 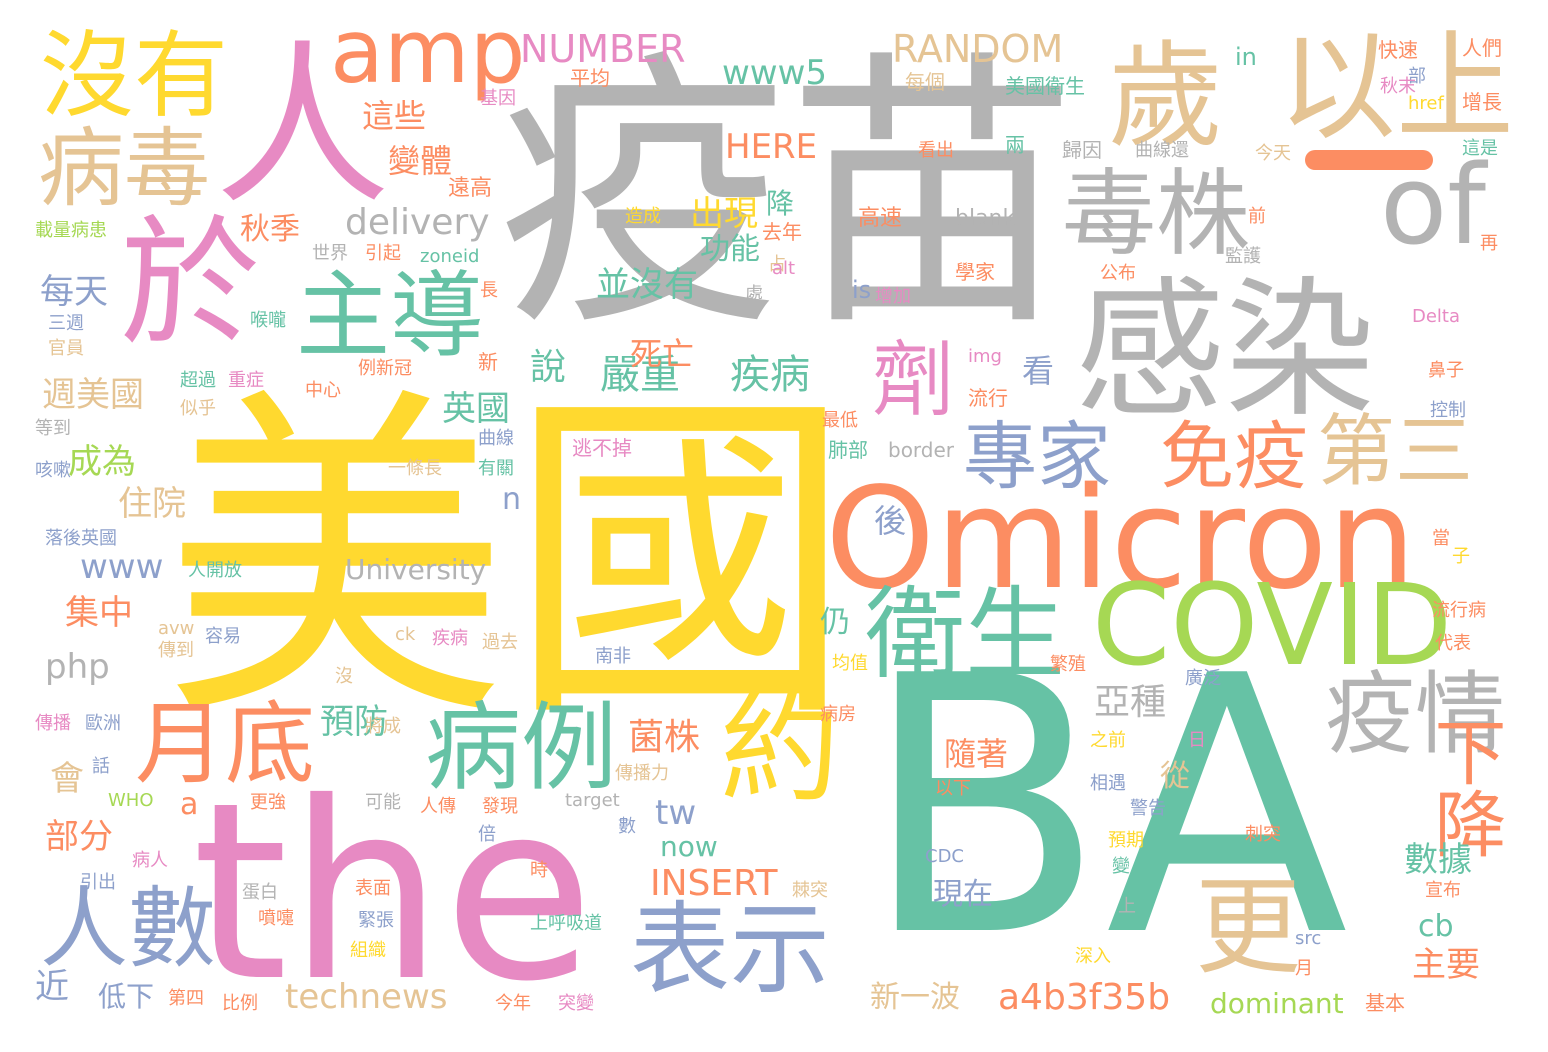 What do you see at coordinates (131, 800) in the screenshot?
I see `word: WHO` at bounding box center [131, 800].